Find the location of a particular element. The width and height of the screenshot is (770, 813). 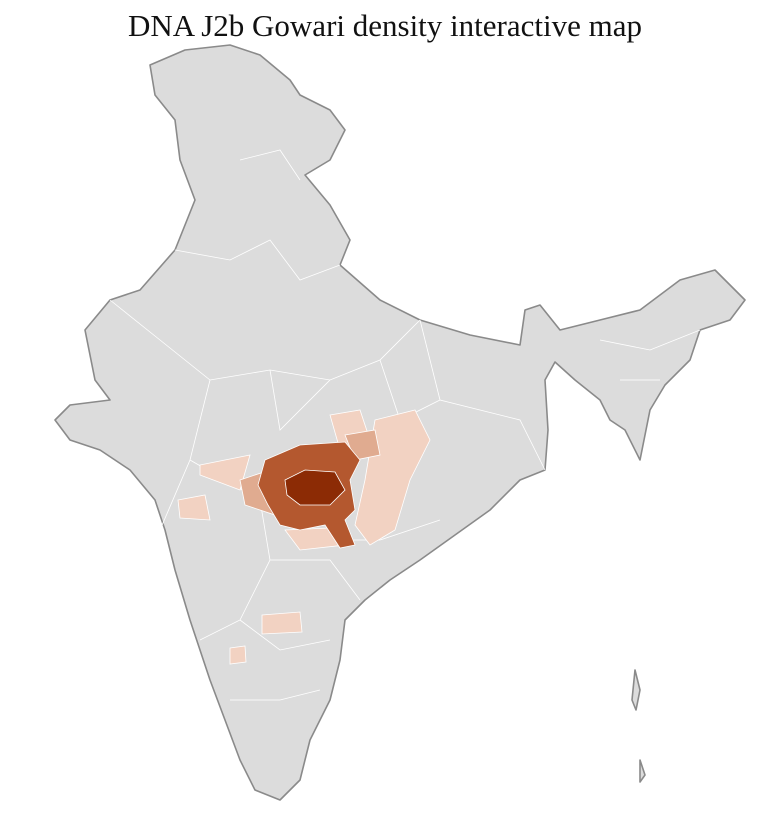

map-title: DNA J2b Gowari density interactive map is located at coordinates (385, 25).